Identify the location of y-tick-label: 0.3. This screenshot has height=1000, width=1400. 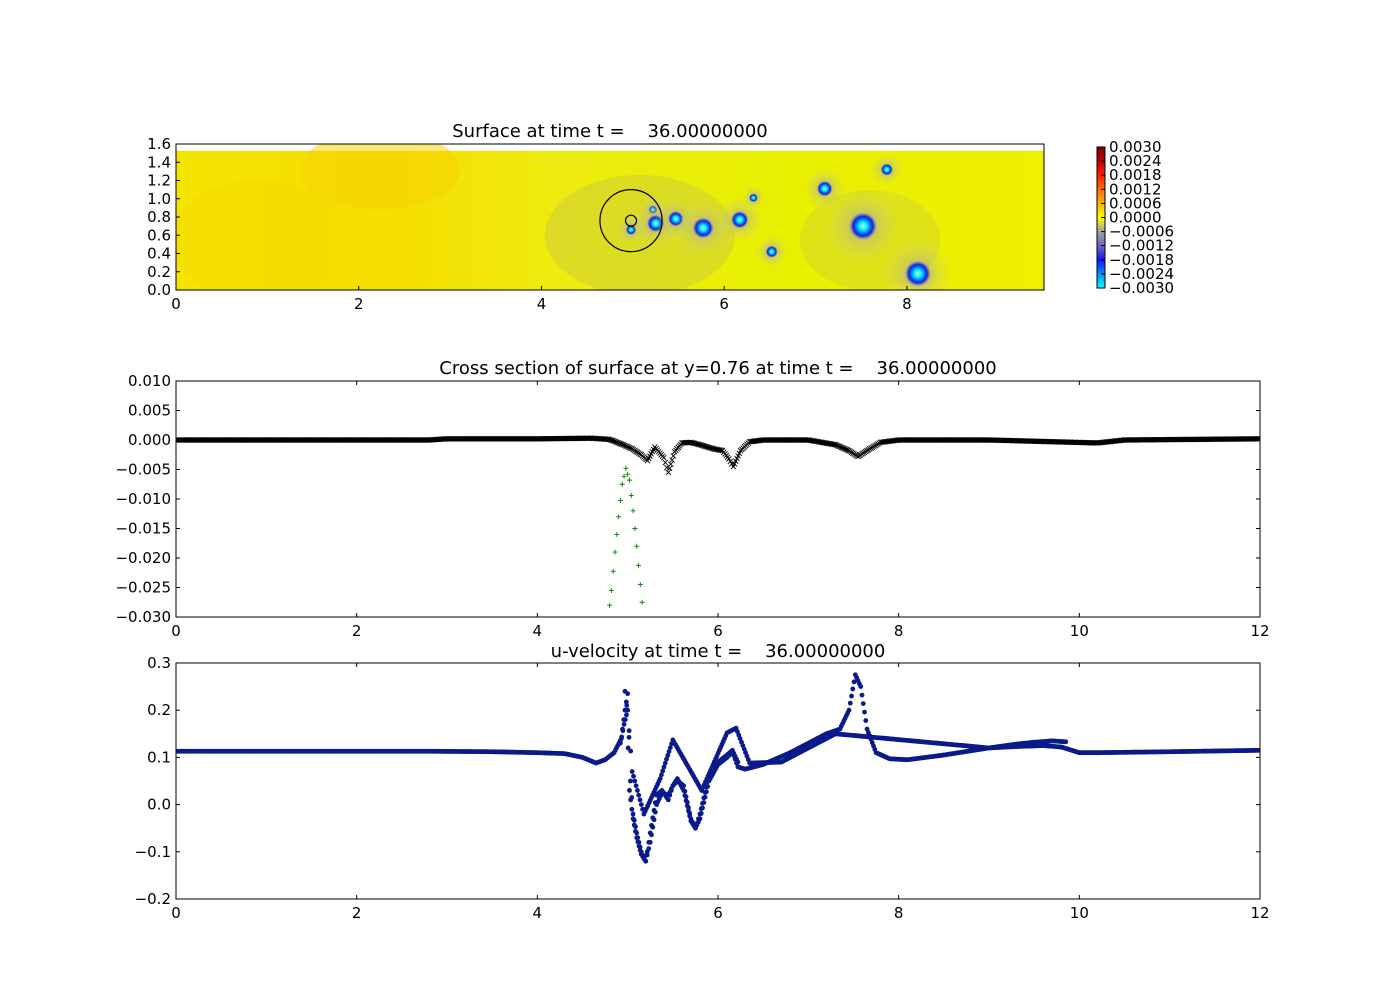
(159, 663).